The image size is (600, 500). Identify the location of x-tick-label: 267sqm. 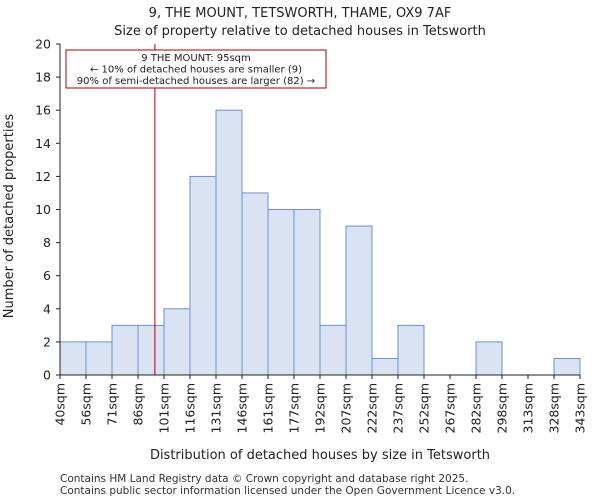
(450, 408).